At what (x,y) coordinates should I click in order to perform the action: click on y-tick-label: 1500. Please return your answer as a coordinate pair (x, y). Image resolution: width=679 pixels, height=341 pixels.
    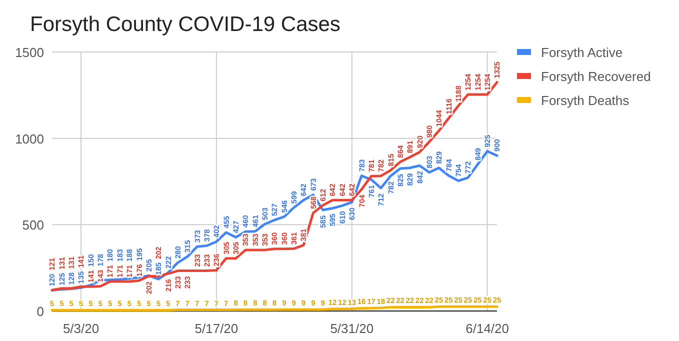
    Looking at the image, I should click on (29, 52).